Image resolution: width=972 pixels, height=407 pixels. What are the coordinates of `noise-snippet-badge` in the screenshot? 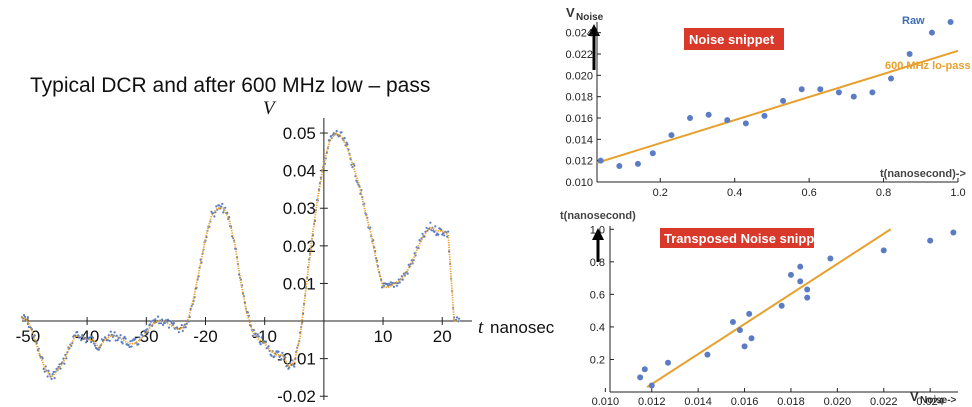 It's located at (734, 39).